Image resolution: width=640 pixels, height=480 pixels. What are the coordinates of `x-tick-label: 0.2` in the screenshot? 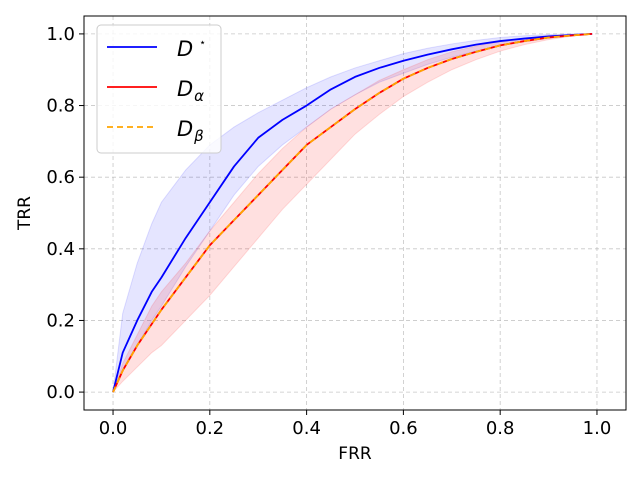 It's located at (210, 428).